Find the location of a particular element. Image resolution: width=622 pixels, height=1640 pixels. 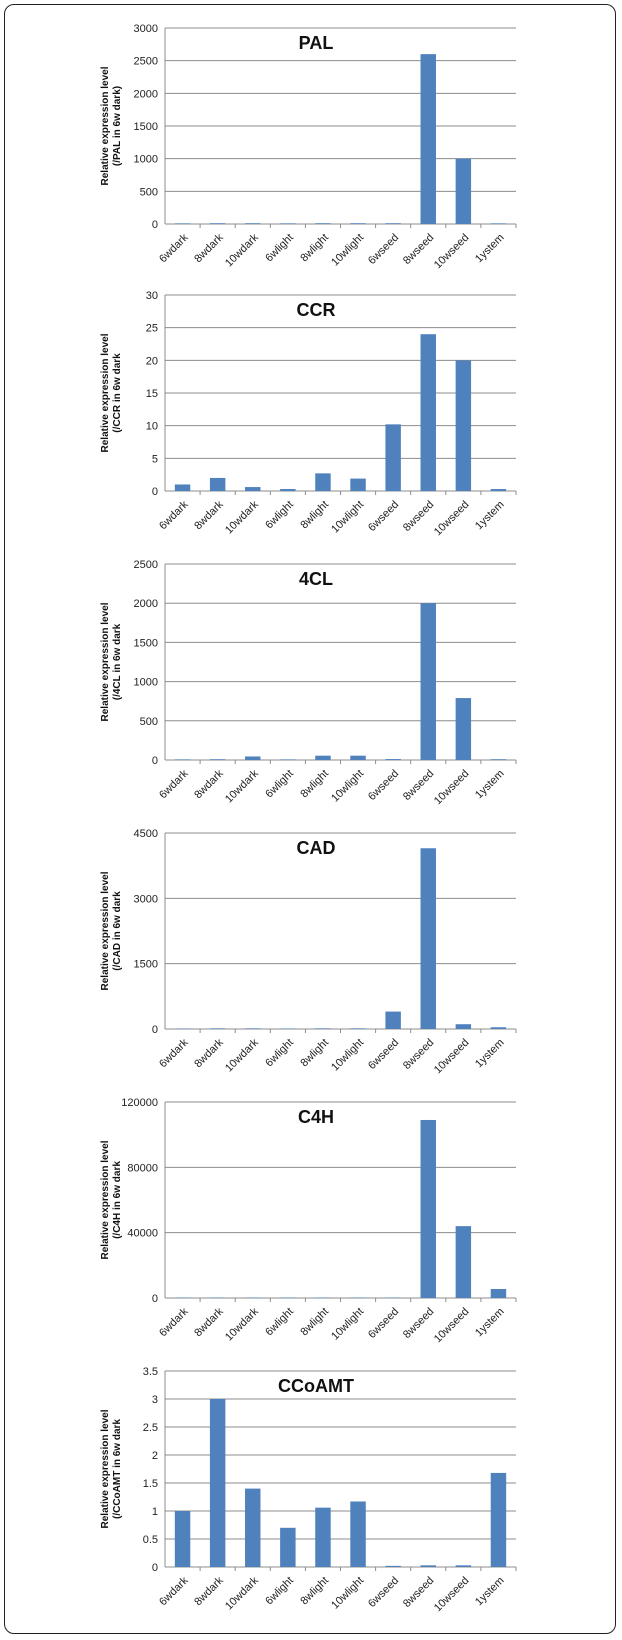

y-axis-label: (/PAL in 6w dark) is located at coordinates (117, 126).